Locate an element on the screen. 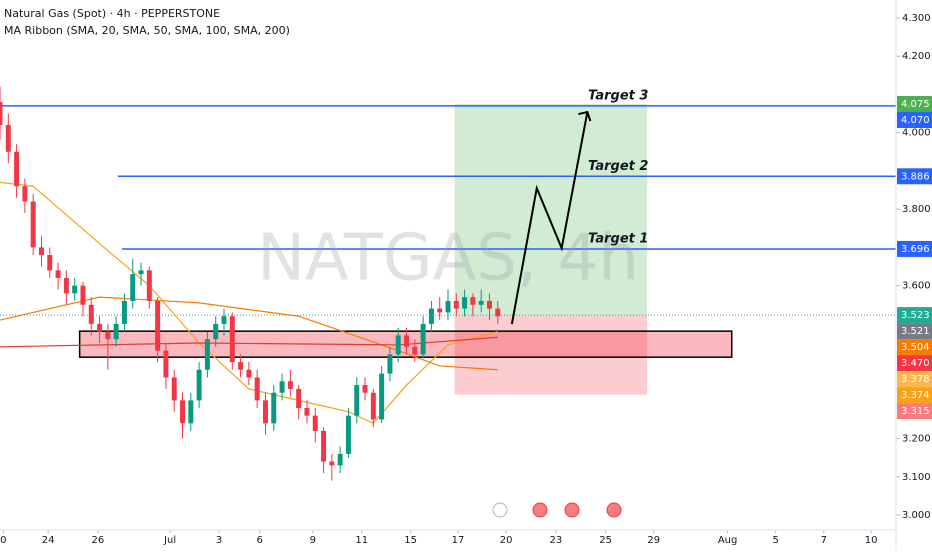  x-tick-label: 11 is located at coordinates (361, 540).